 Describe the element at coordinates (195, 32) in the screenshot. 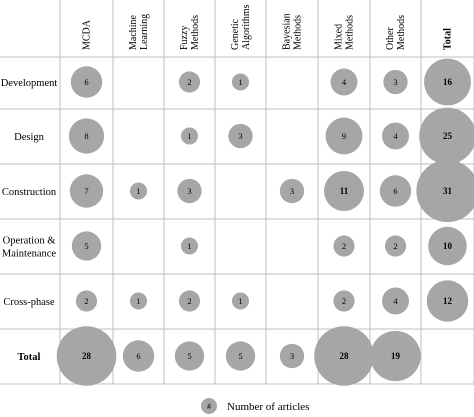

I see `column-header-2-line-1: Methods` at that location.